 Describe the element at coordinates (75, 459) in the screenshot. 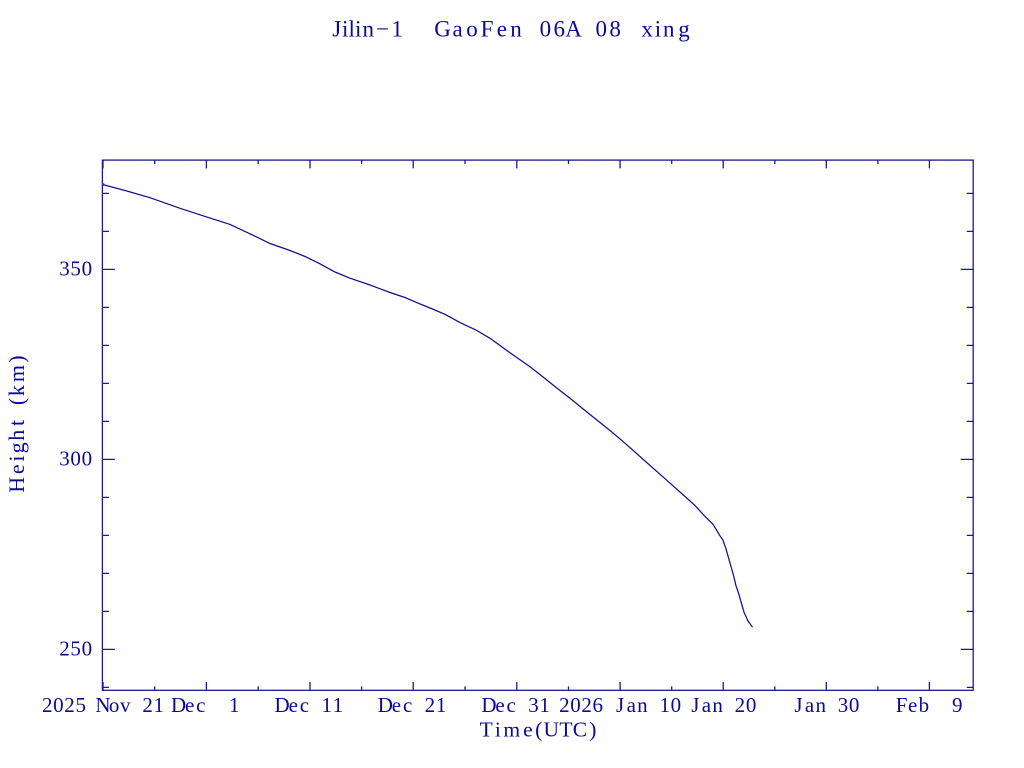

I see `svg-text: 300` at that location.